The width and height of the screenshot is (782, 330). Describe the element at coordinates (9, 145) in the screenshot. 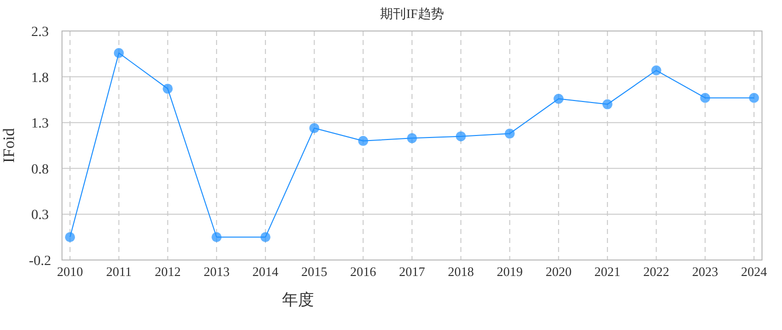

I see `y-axis-title: IFoid` at that location.